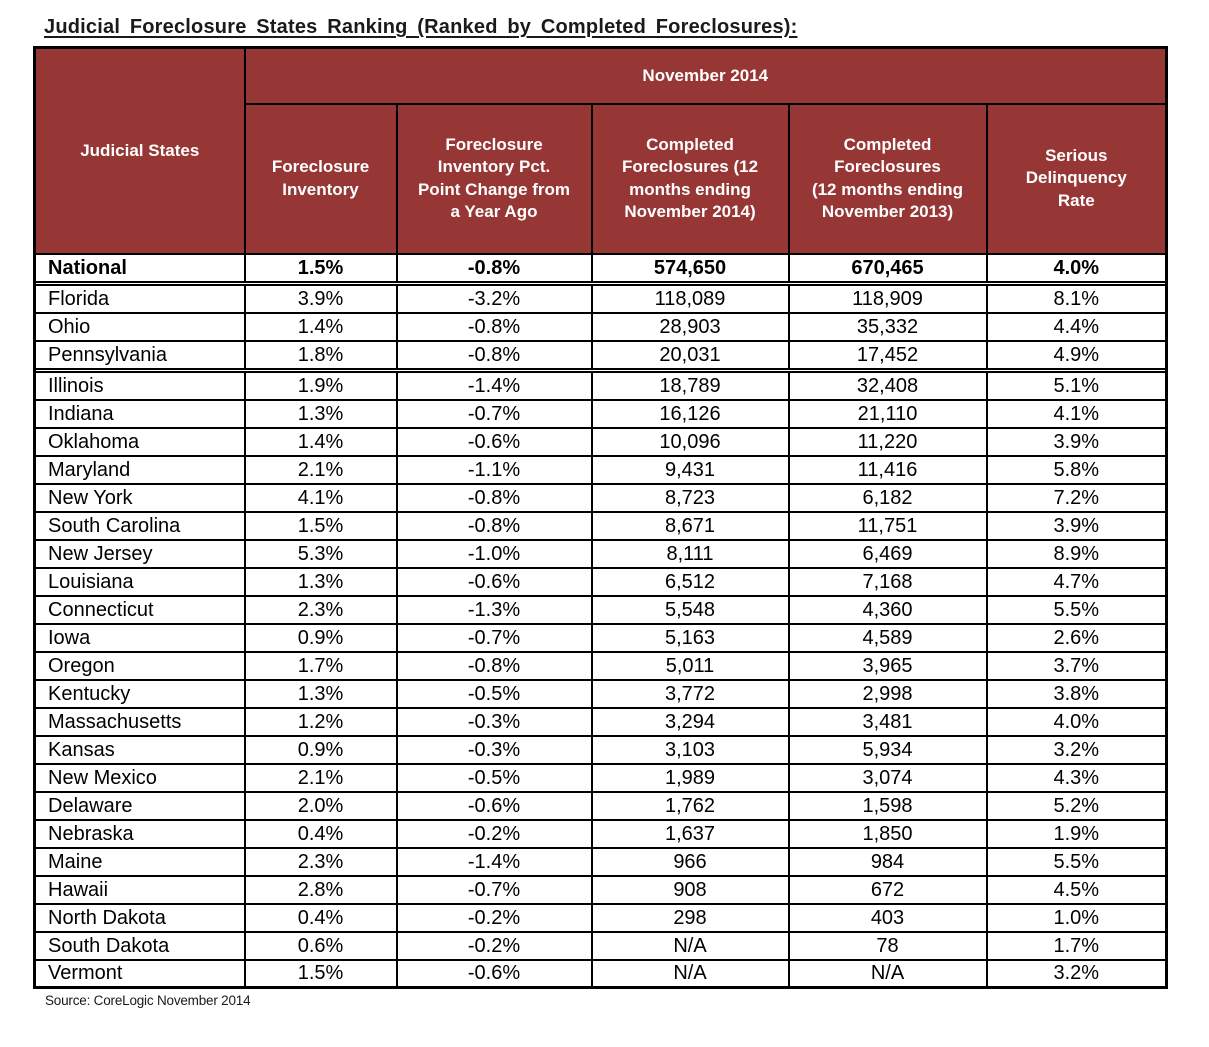  Describe the element at coordinates (1076, 889) in the screenshot. I see `value-cell: 4.5%` at that location.